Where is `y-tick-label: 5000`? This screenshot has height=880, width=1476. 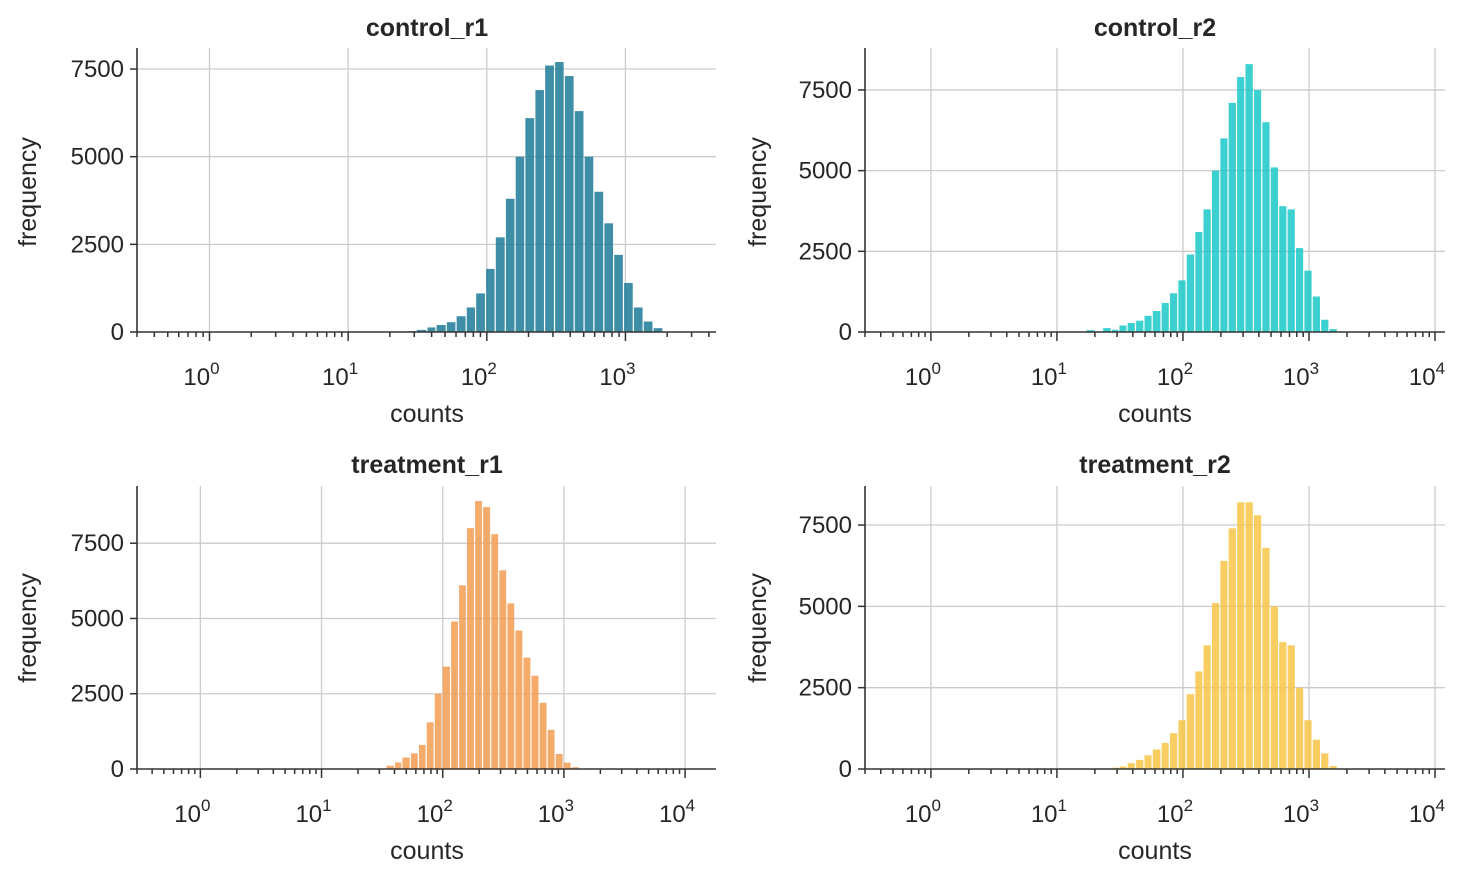 y-tick-label: 5000 is located at coordinates (97, 618).